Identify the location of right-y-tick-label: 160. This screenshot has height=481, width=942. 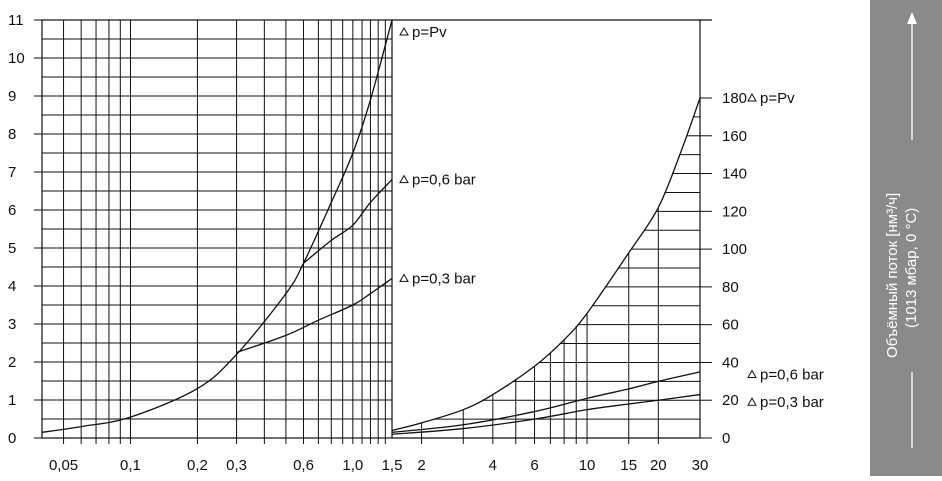
(734, 136).